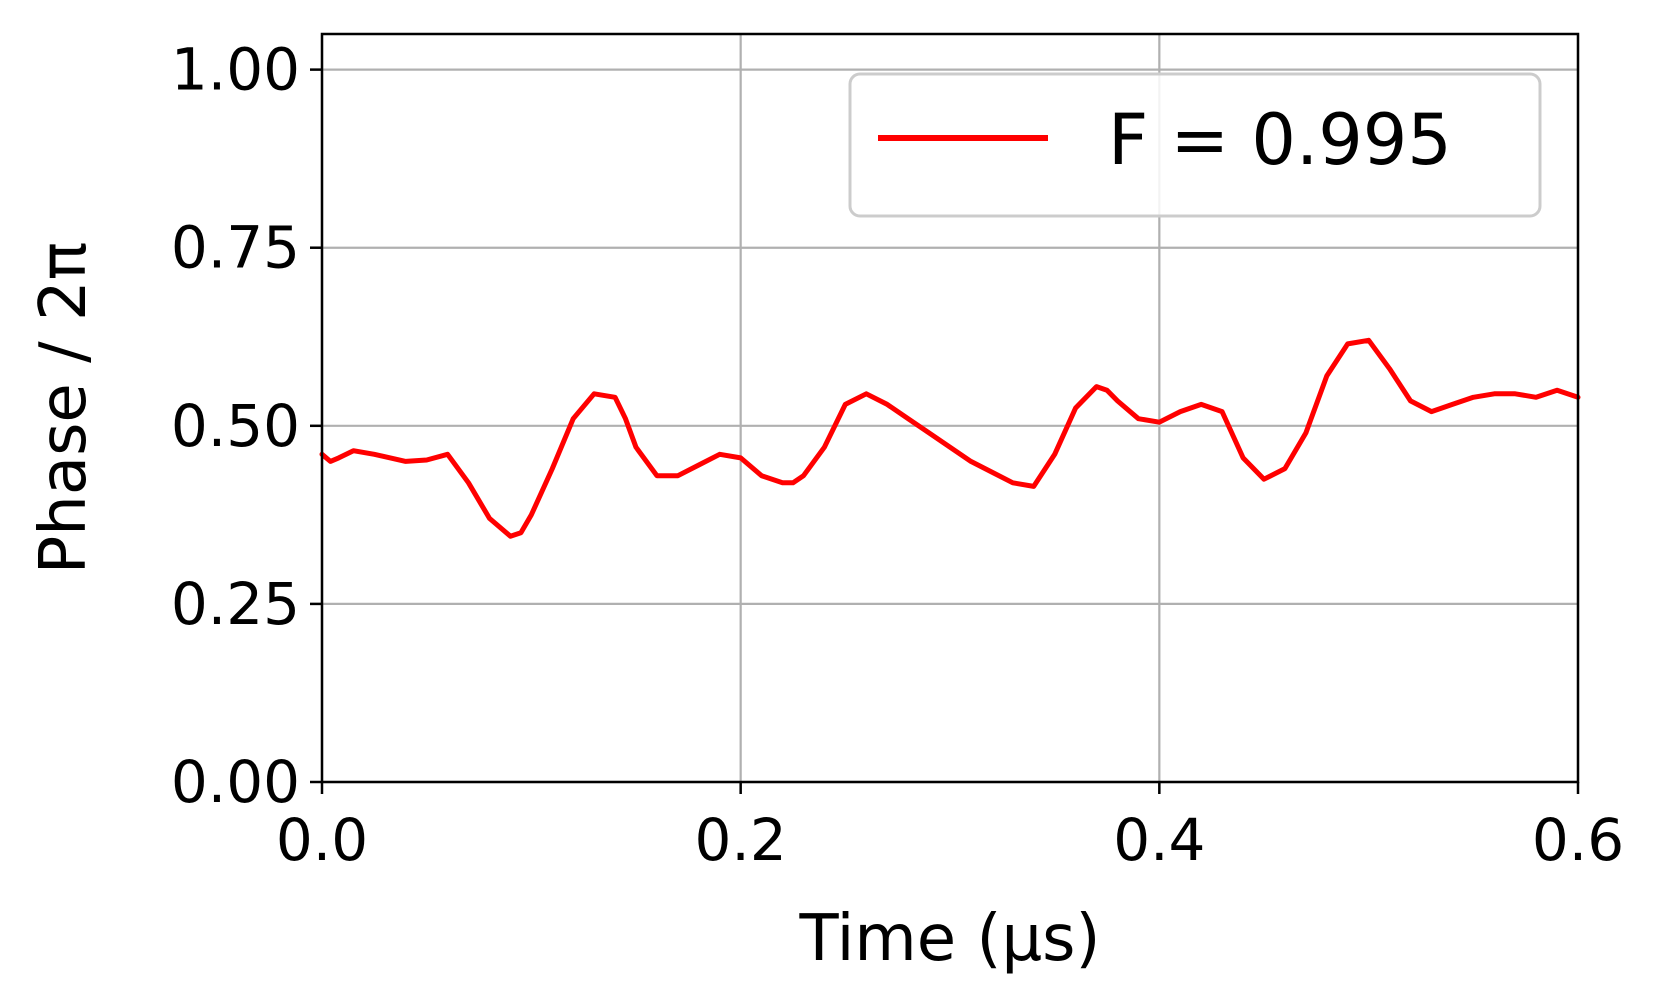 This screenshot has height=1008, width=1662. Describe the element at coordinates (235, 604) in the screenshot. I see `y-tick-label-1: 0.25` at that location.